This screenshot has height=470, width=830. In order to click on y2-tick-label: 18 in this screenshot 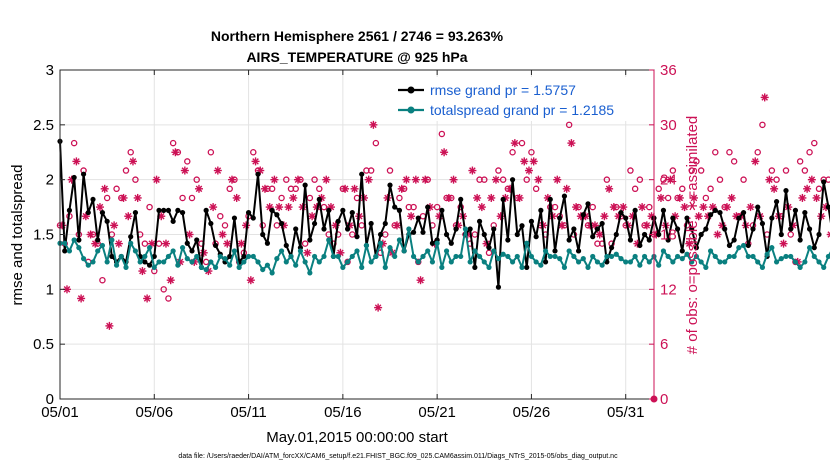, I will do `click(668, 235)`.